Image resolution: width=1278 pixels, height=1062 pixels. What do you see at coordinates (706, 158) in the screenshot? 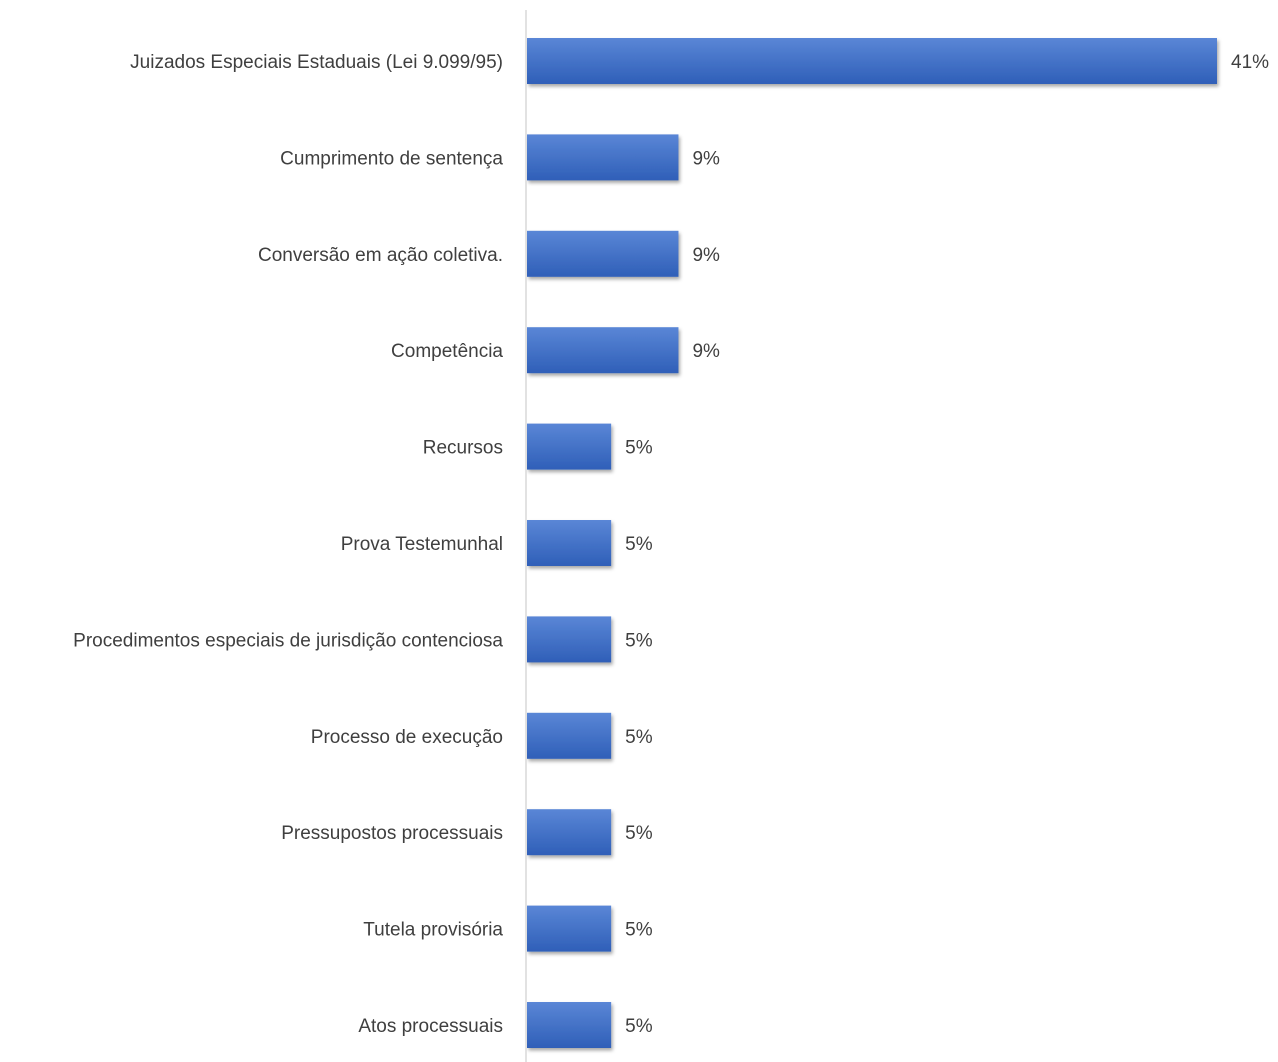
I see `value-label-1: 9%` at bounding box center [706, 158].